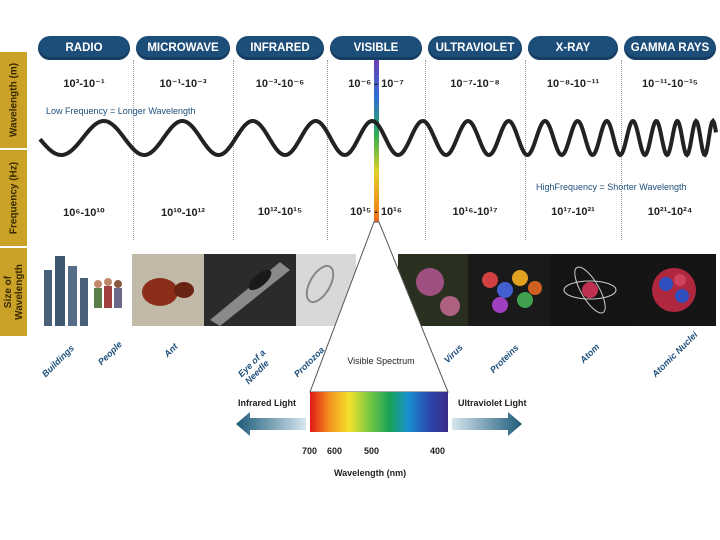 This screenshot has height=540, width=720. Describe the element at coordinates (381, 361) in the screenshot. I see `visible-spectrum-title: Visible Spectrum` at that location.